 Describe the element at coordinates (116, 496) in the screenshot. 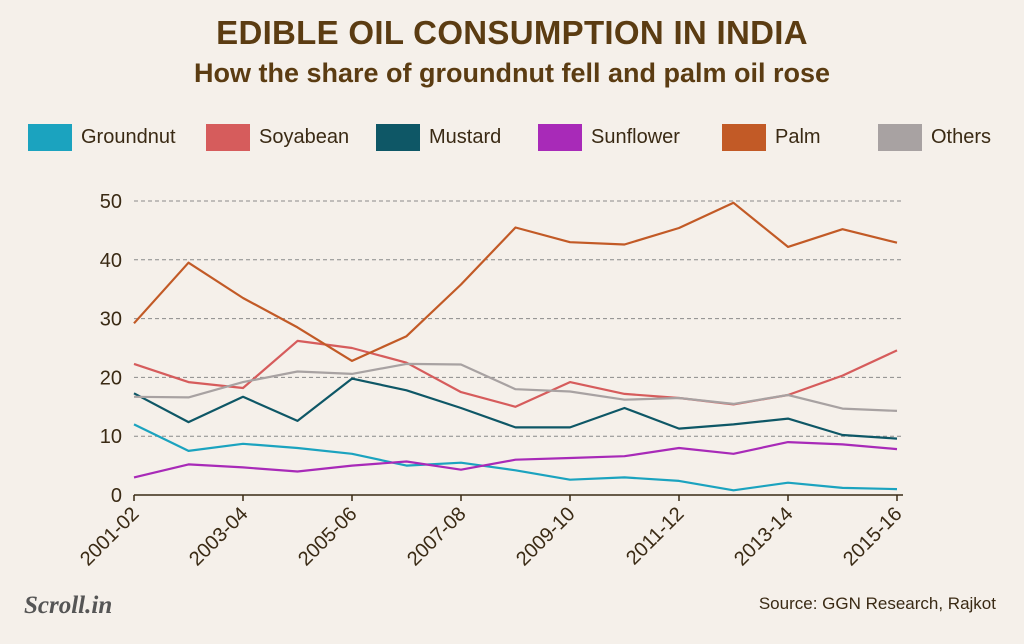

I see `y-tick-label: 0` at that location.